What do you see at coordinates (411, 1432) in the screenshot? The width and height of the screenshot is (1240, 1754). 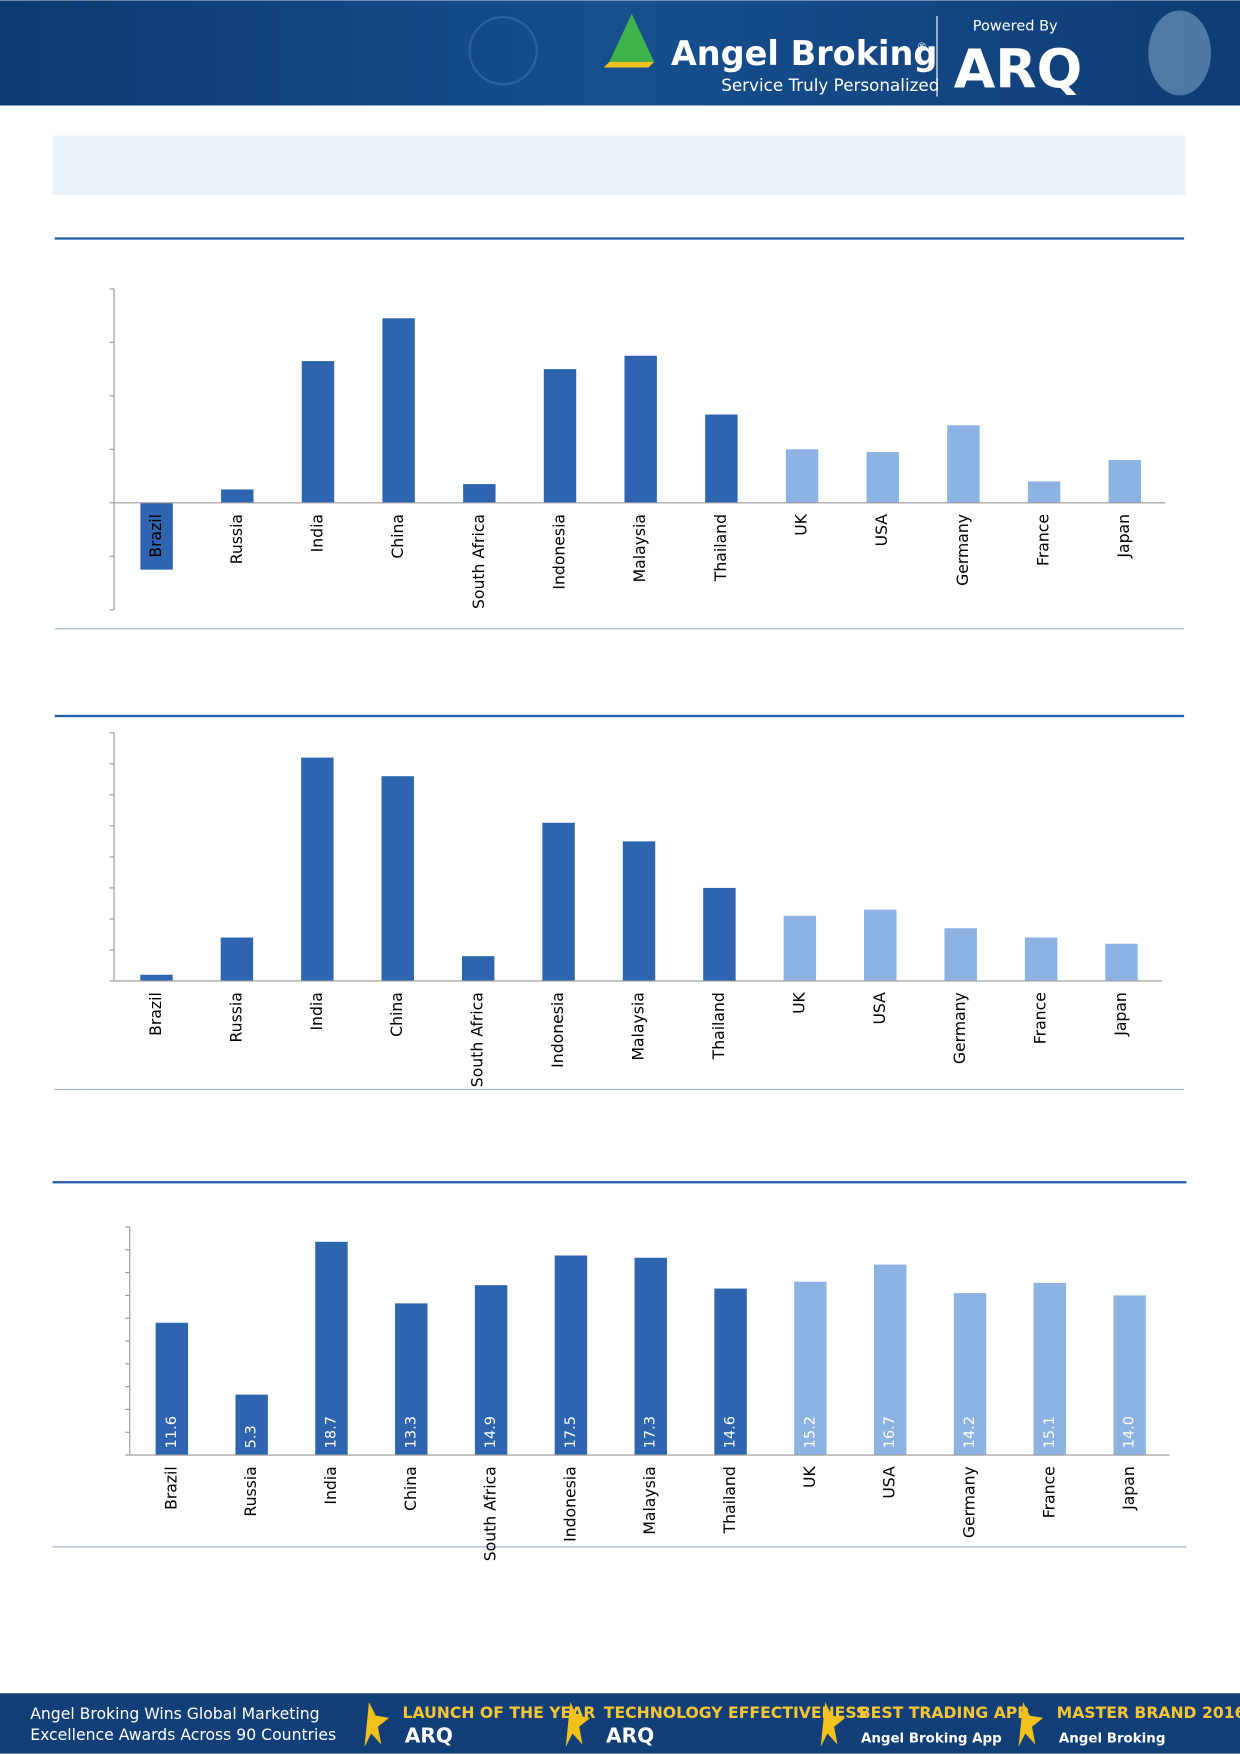 I see `value-label: 13.3` at bounding box center [411, 1432].